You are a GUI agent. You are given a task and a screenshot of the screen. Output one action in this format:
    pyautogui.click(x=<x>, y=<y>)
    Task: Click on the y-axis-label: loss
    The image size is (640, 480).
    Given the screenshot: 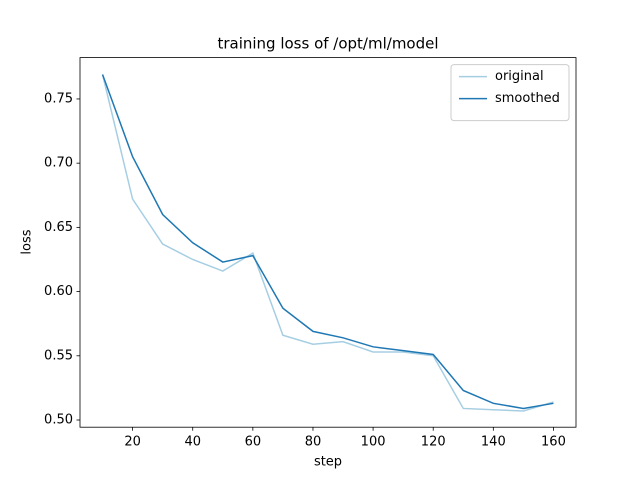 What is the action you would take?
    pyautogui.click(x=27, y=241)
    